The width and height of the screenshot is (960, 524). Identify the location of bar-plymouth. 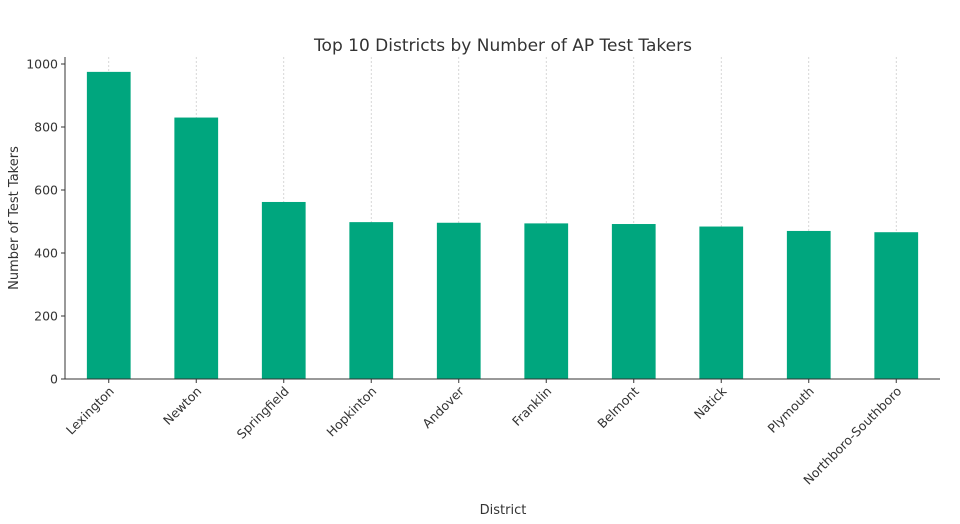
(808, 304).